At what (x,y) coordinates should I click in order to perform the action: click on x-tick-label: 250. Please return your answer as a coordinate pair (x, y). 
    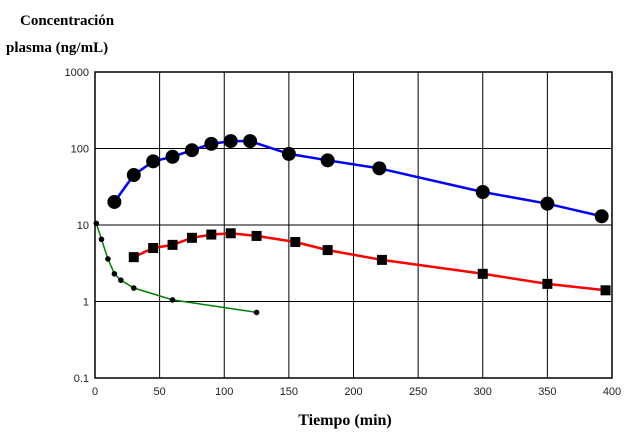
    Looking at the image, I should click on (418, 392).